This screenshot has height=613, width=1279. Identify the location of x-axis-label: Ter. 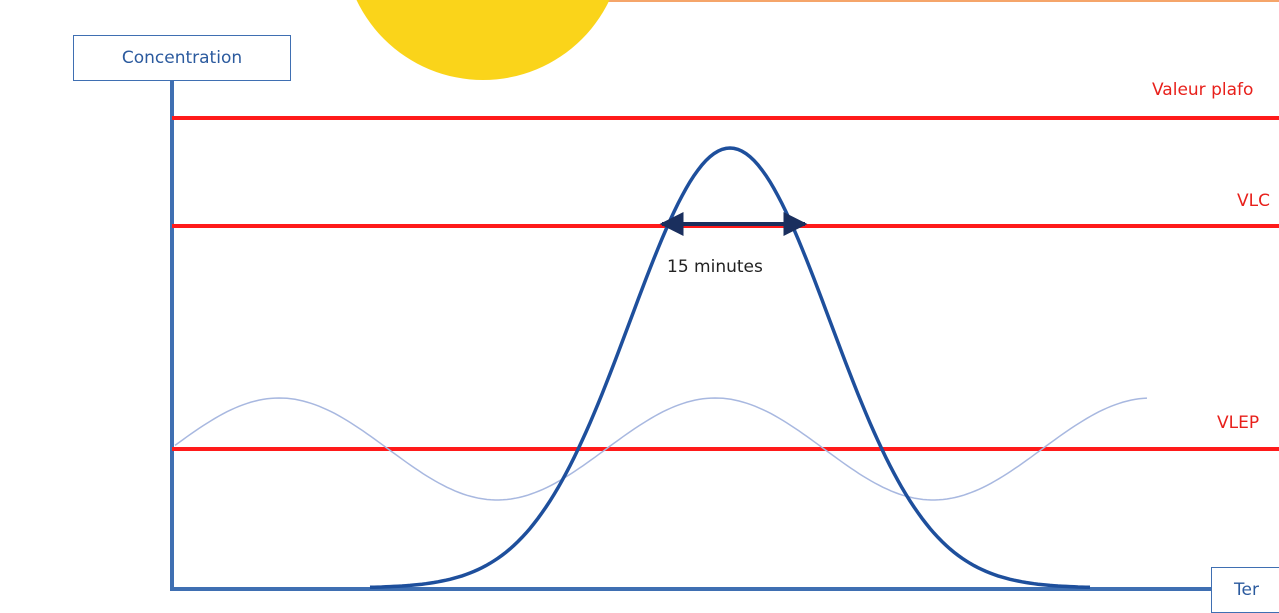
(1246, 590).